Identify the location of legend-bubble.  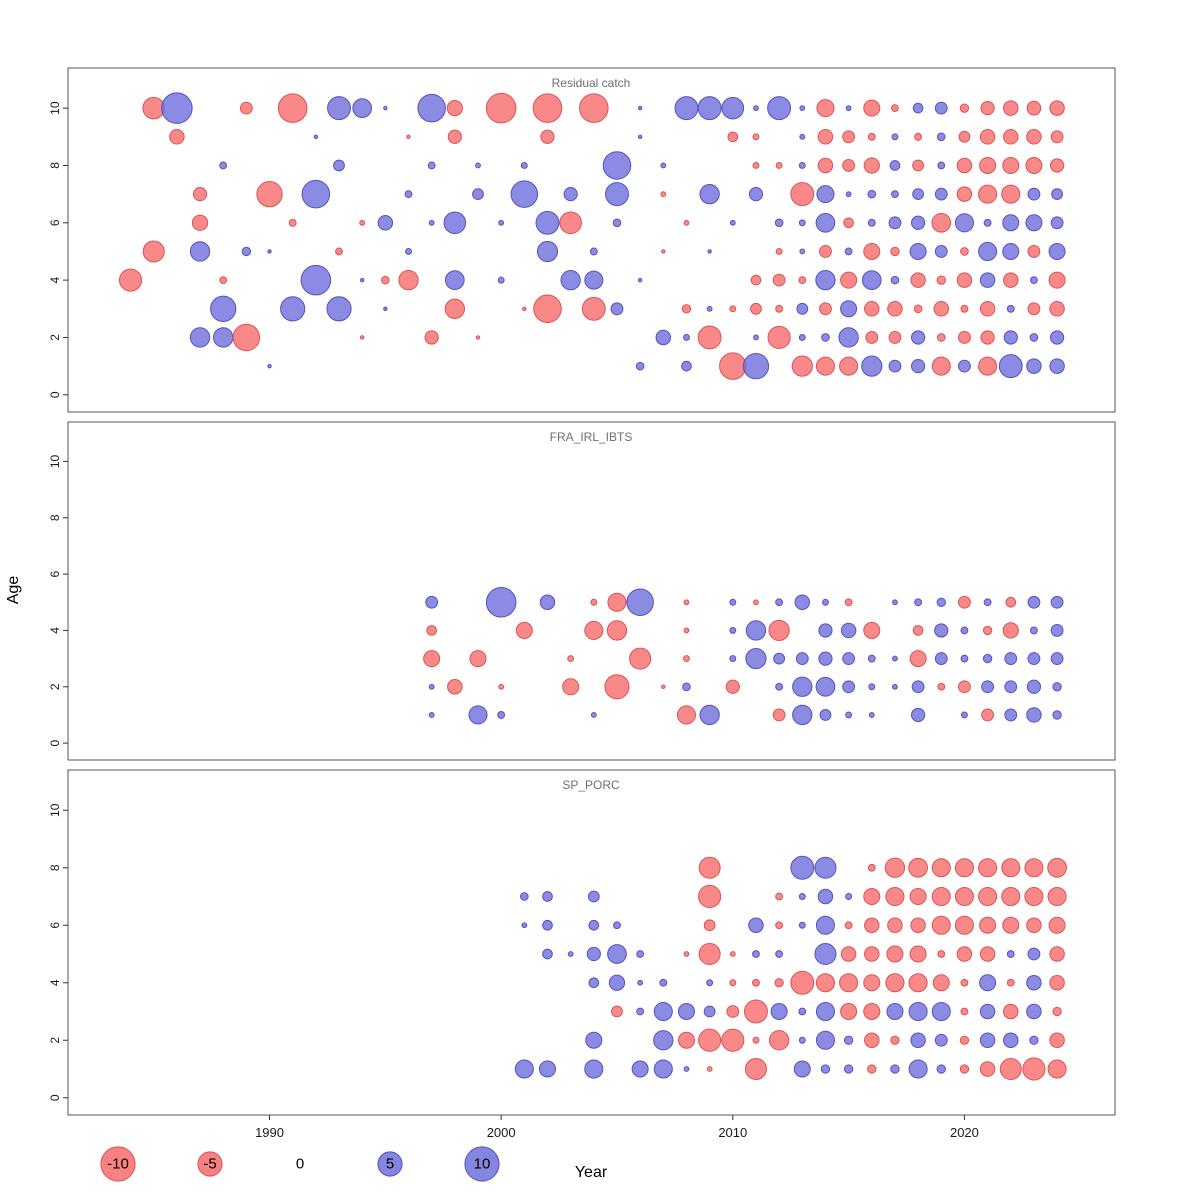
(390, 1164).